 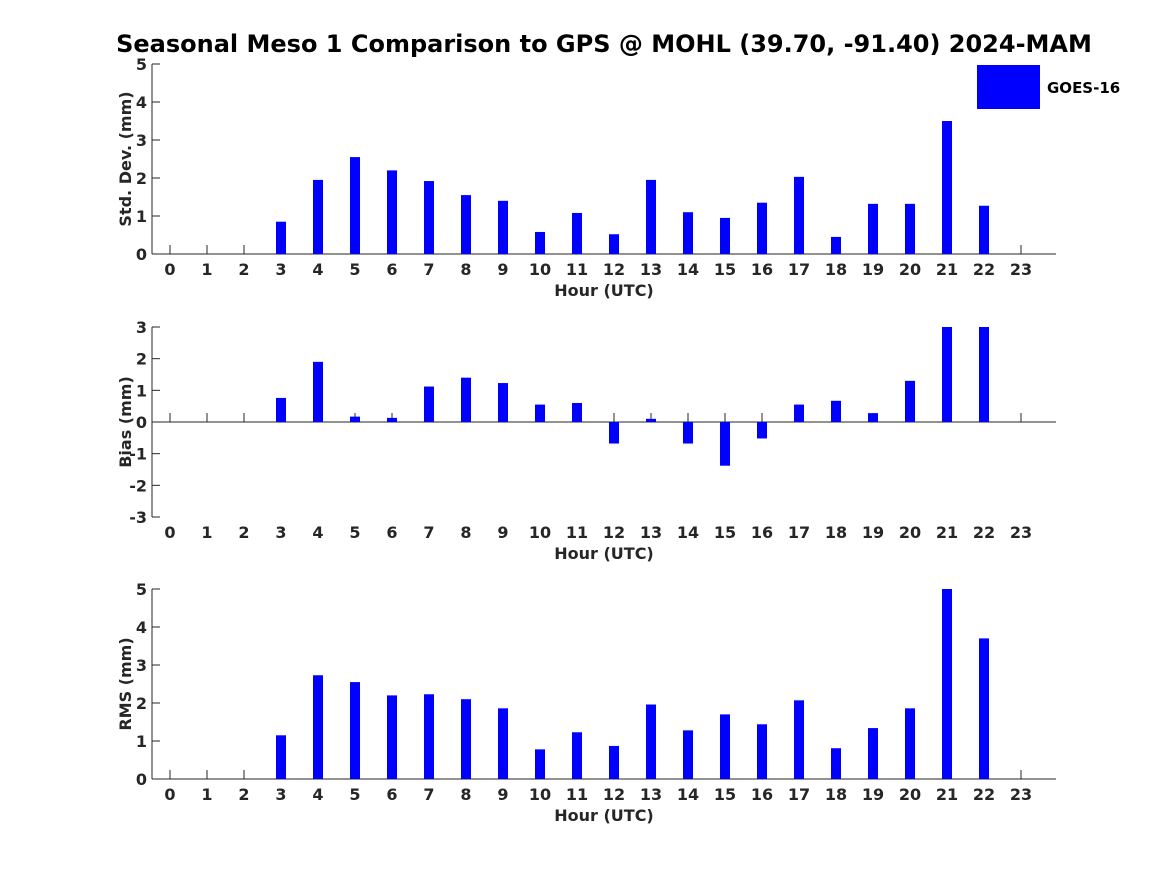 What do you see at coordinates (125, 158) in the screenshot?
I see `y-axis-label: Std. Dev. (mm)` at bounding box center [125, 158].